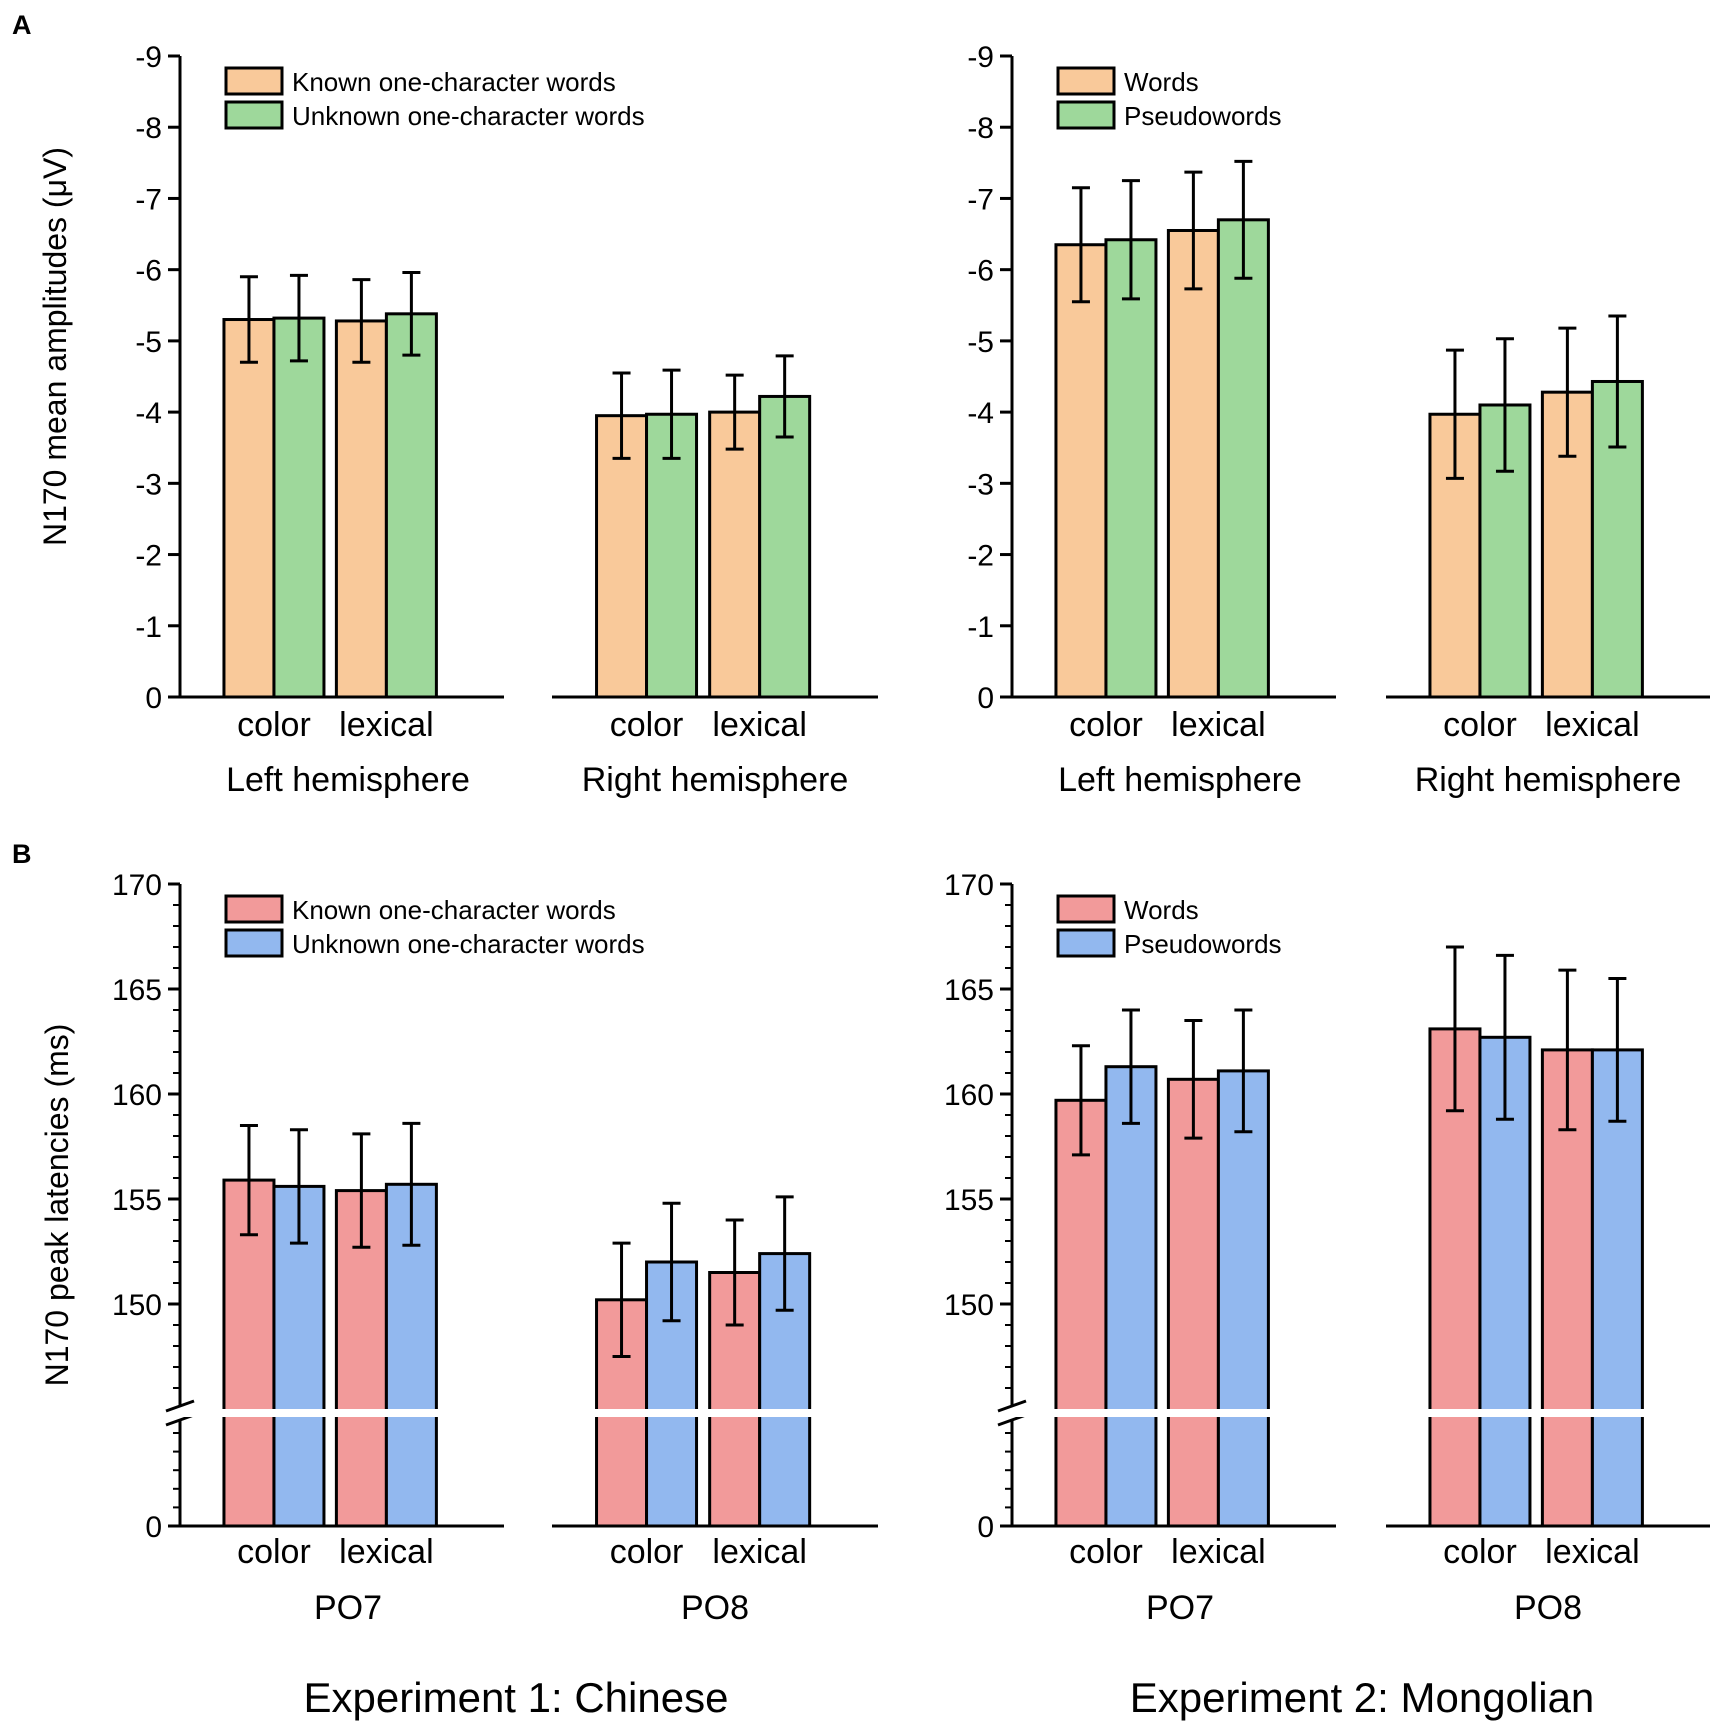 The width and height of the screenshot is (1717, 1729). What do you see at coordinates (1362, 1697) in the screenshot?
I see `experiment-2-label: Experiment 2: Mongolian` at bounding box center [1362, 1697].